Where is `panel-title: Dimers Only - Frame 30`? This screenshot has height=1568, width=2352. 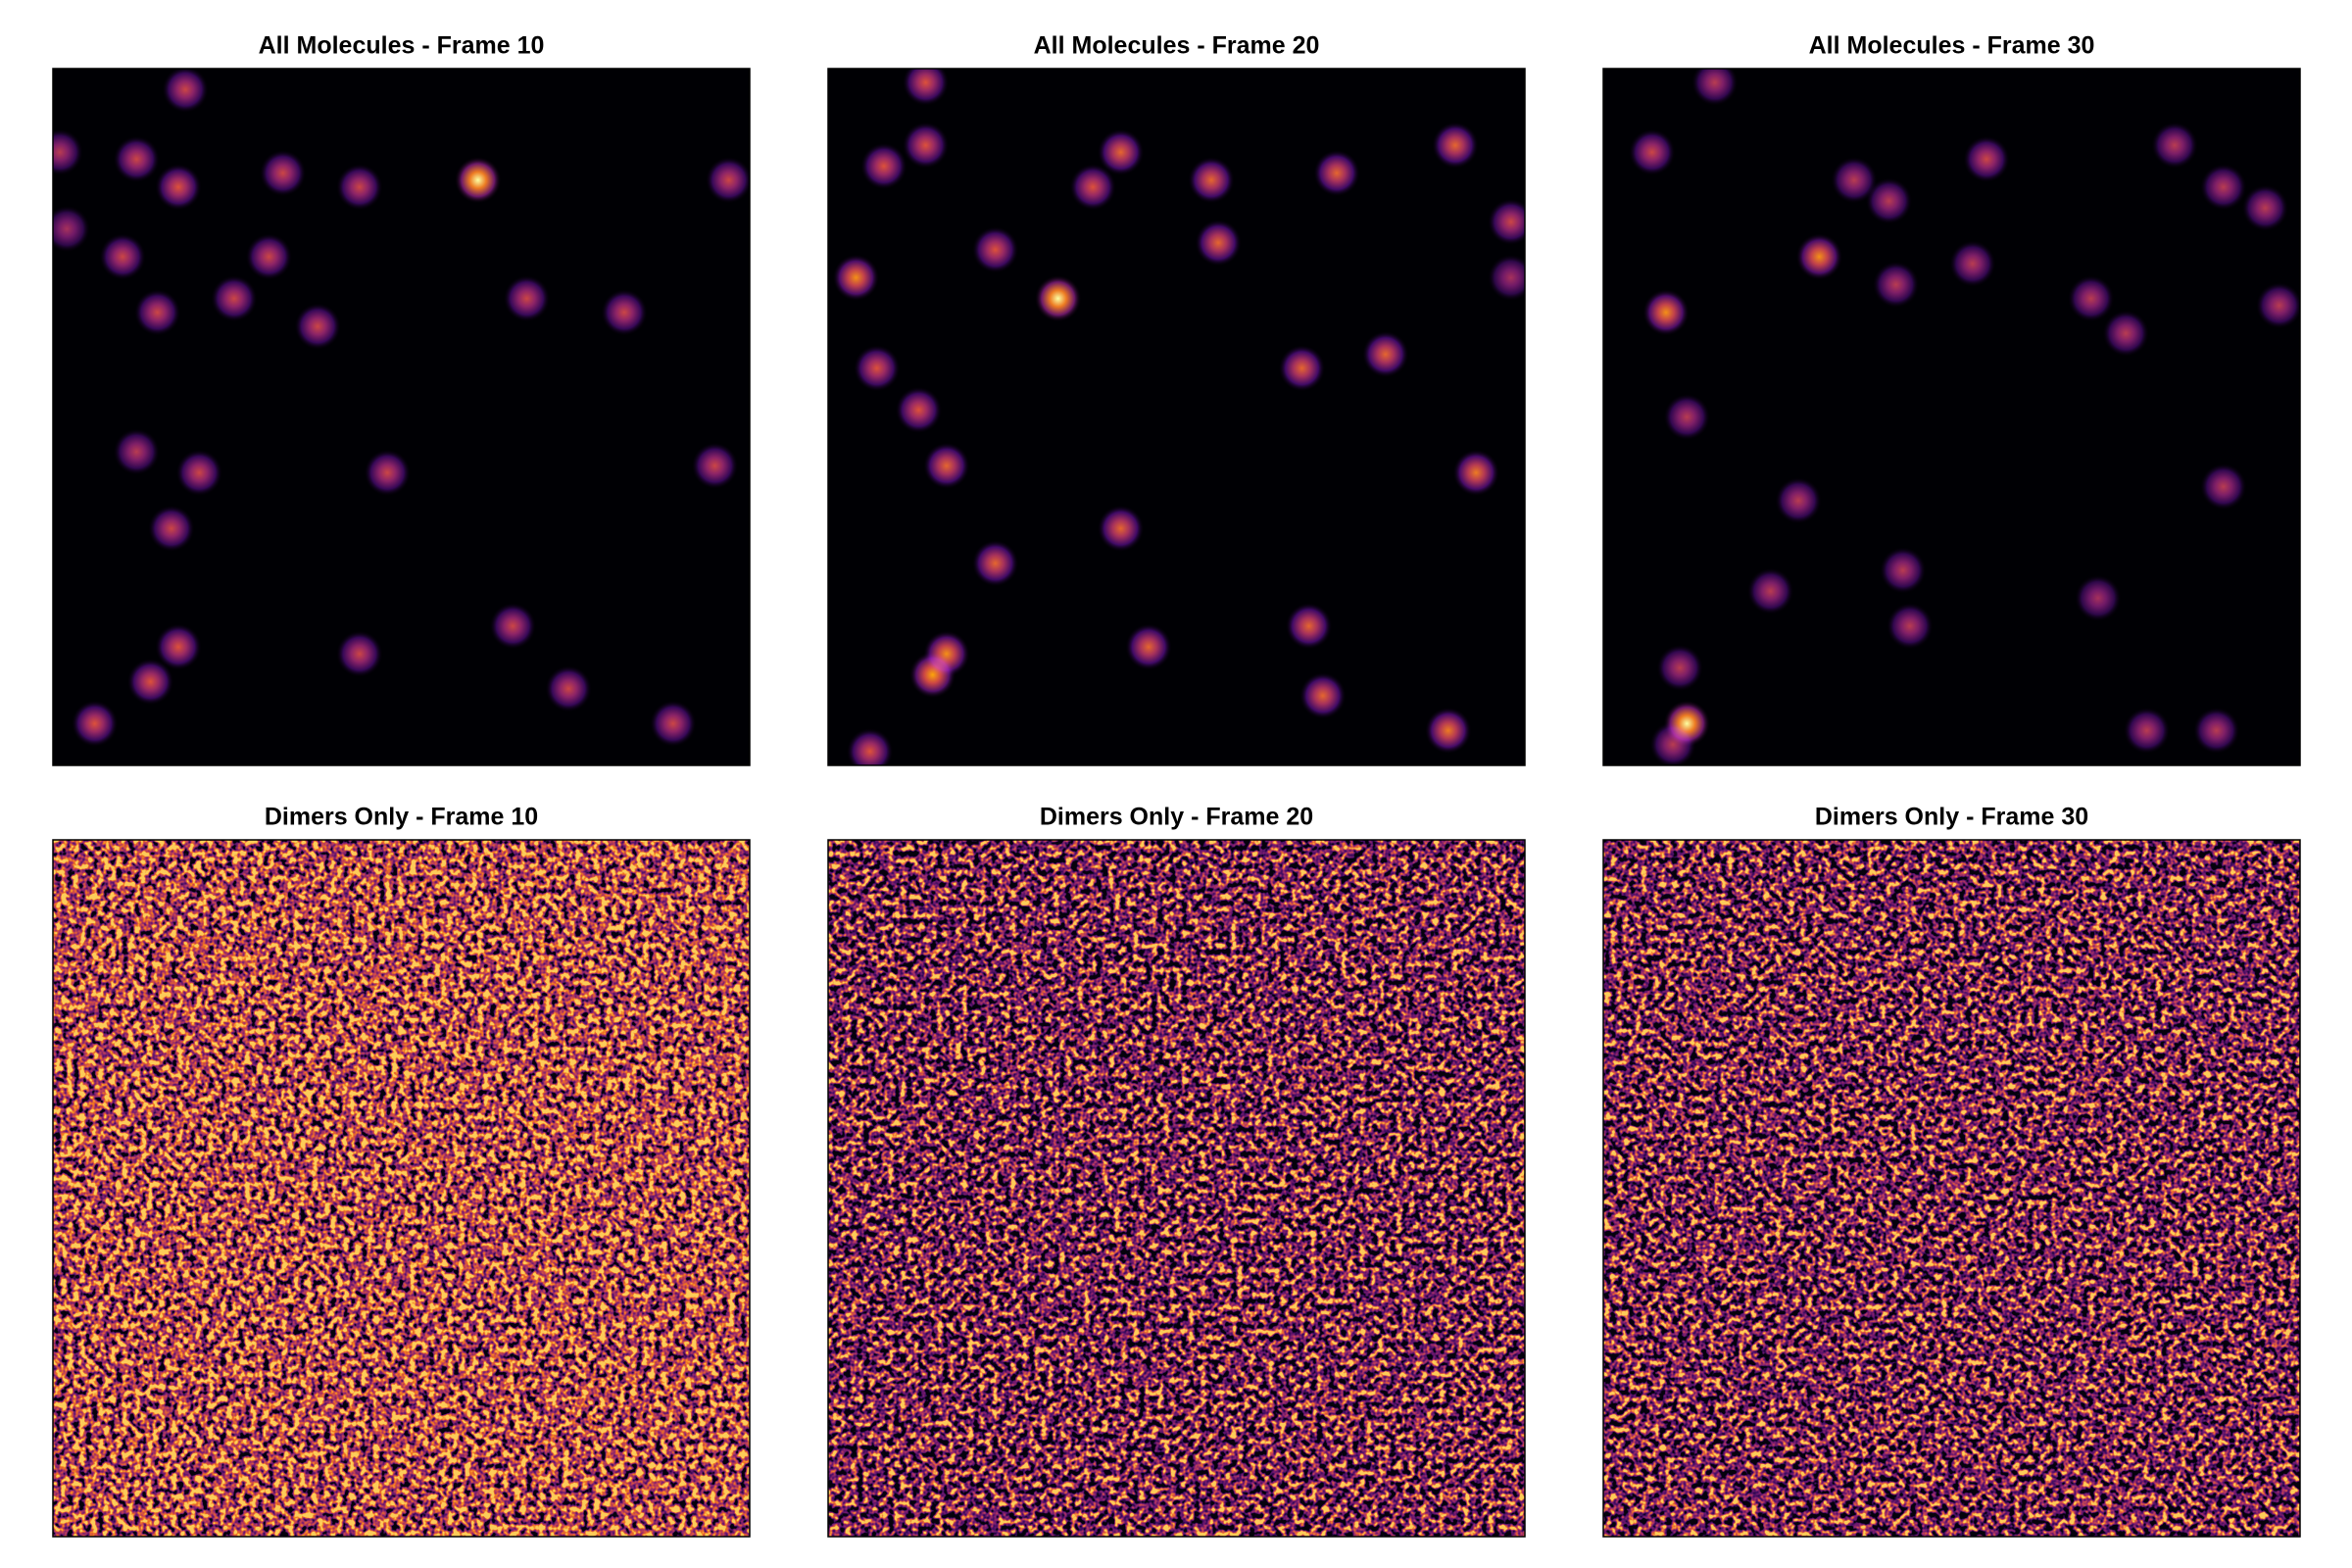 panel-title: Dimers Only - Frame 30 is located at coordinates (1952, 817).